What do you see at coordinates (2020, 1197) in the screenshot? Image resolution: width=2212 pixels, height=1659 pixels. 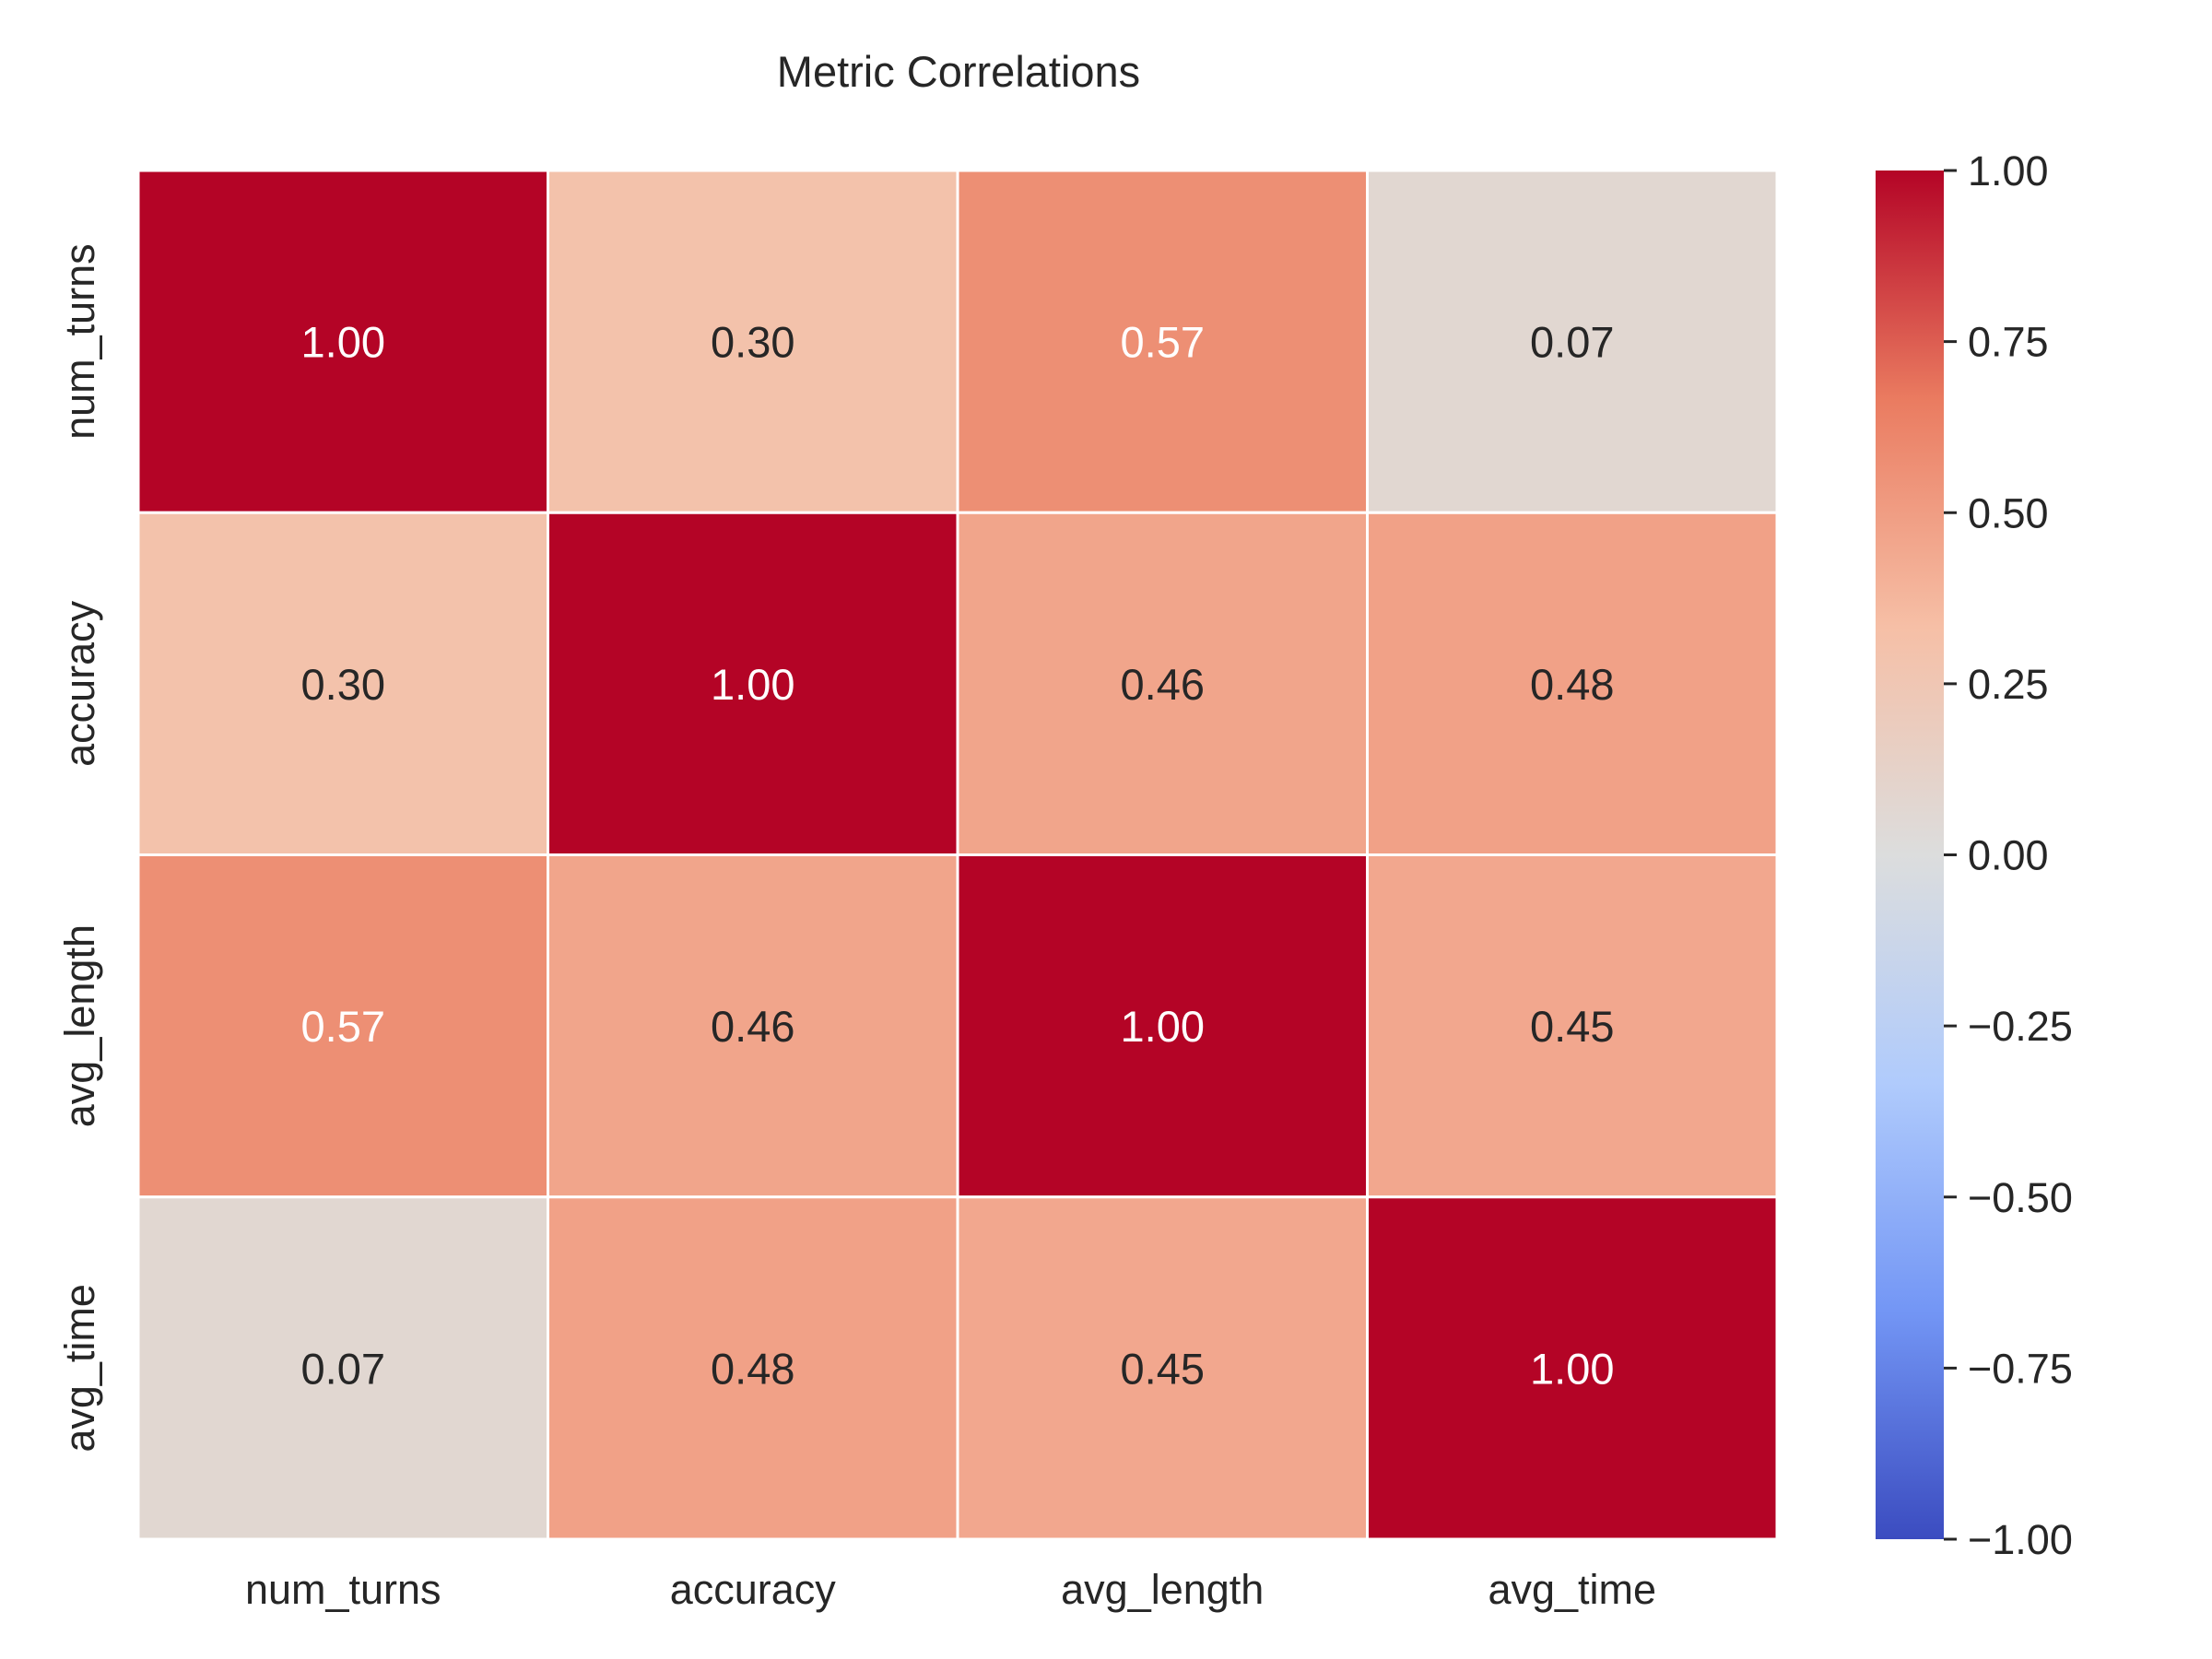 I see `colorbar-tick-label-6: −0.50` at bounding box center [2020, 1197].